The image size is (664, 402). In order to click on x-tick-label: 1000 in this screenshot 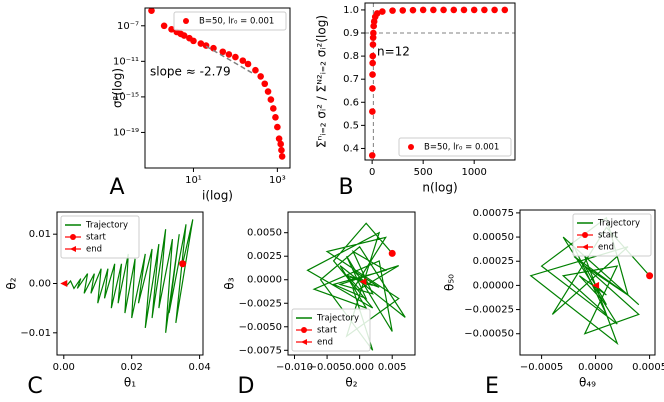, I will do `click(473, 172)`.